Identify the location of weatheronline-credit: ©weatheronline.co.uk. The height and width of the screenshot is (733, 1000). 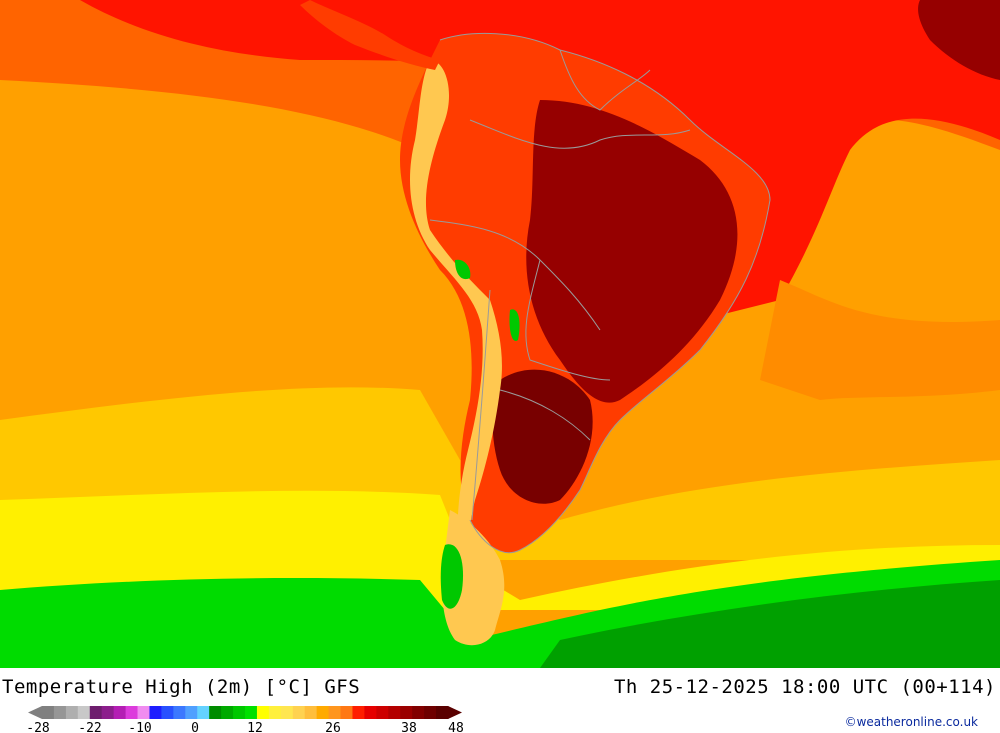
(911, 722).